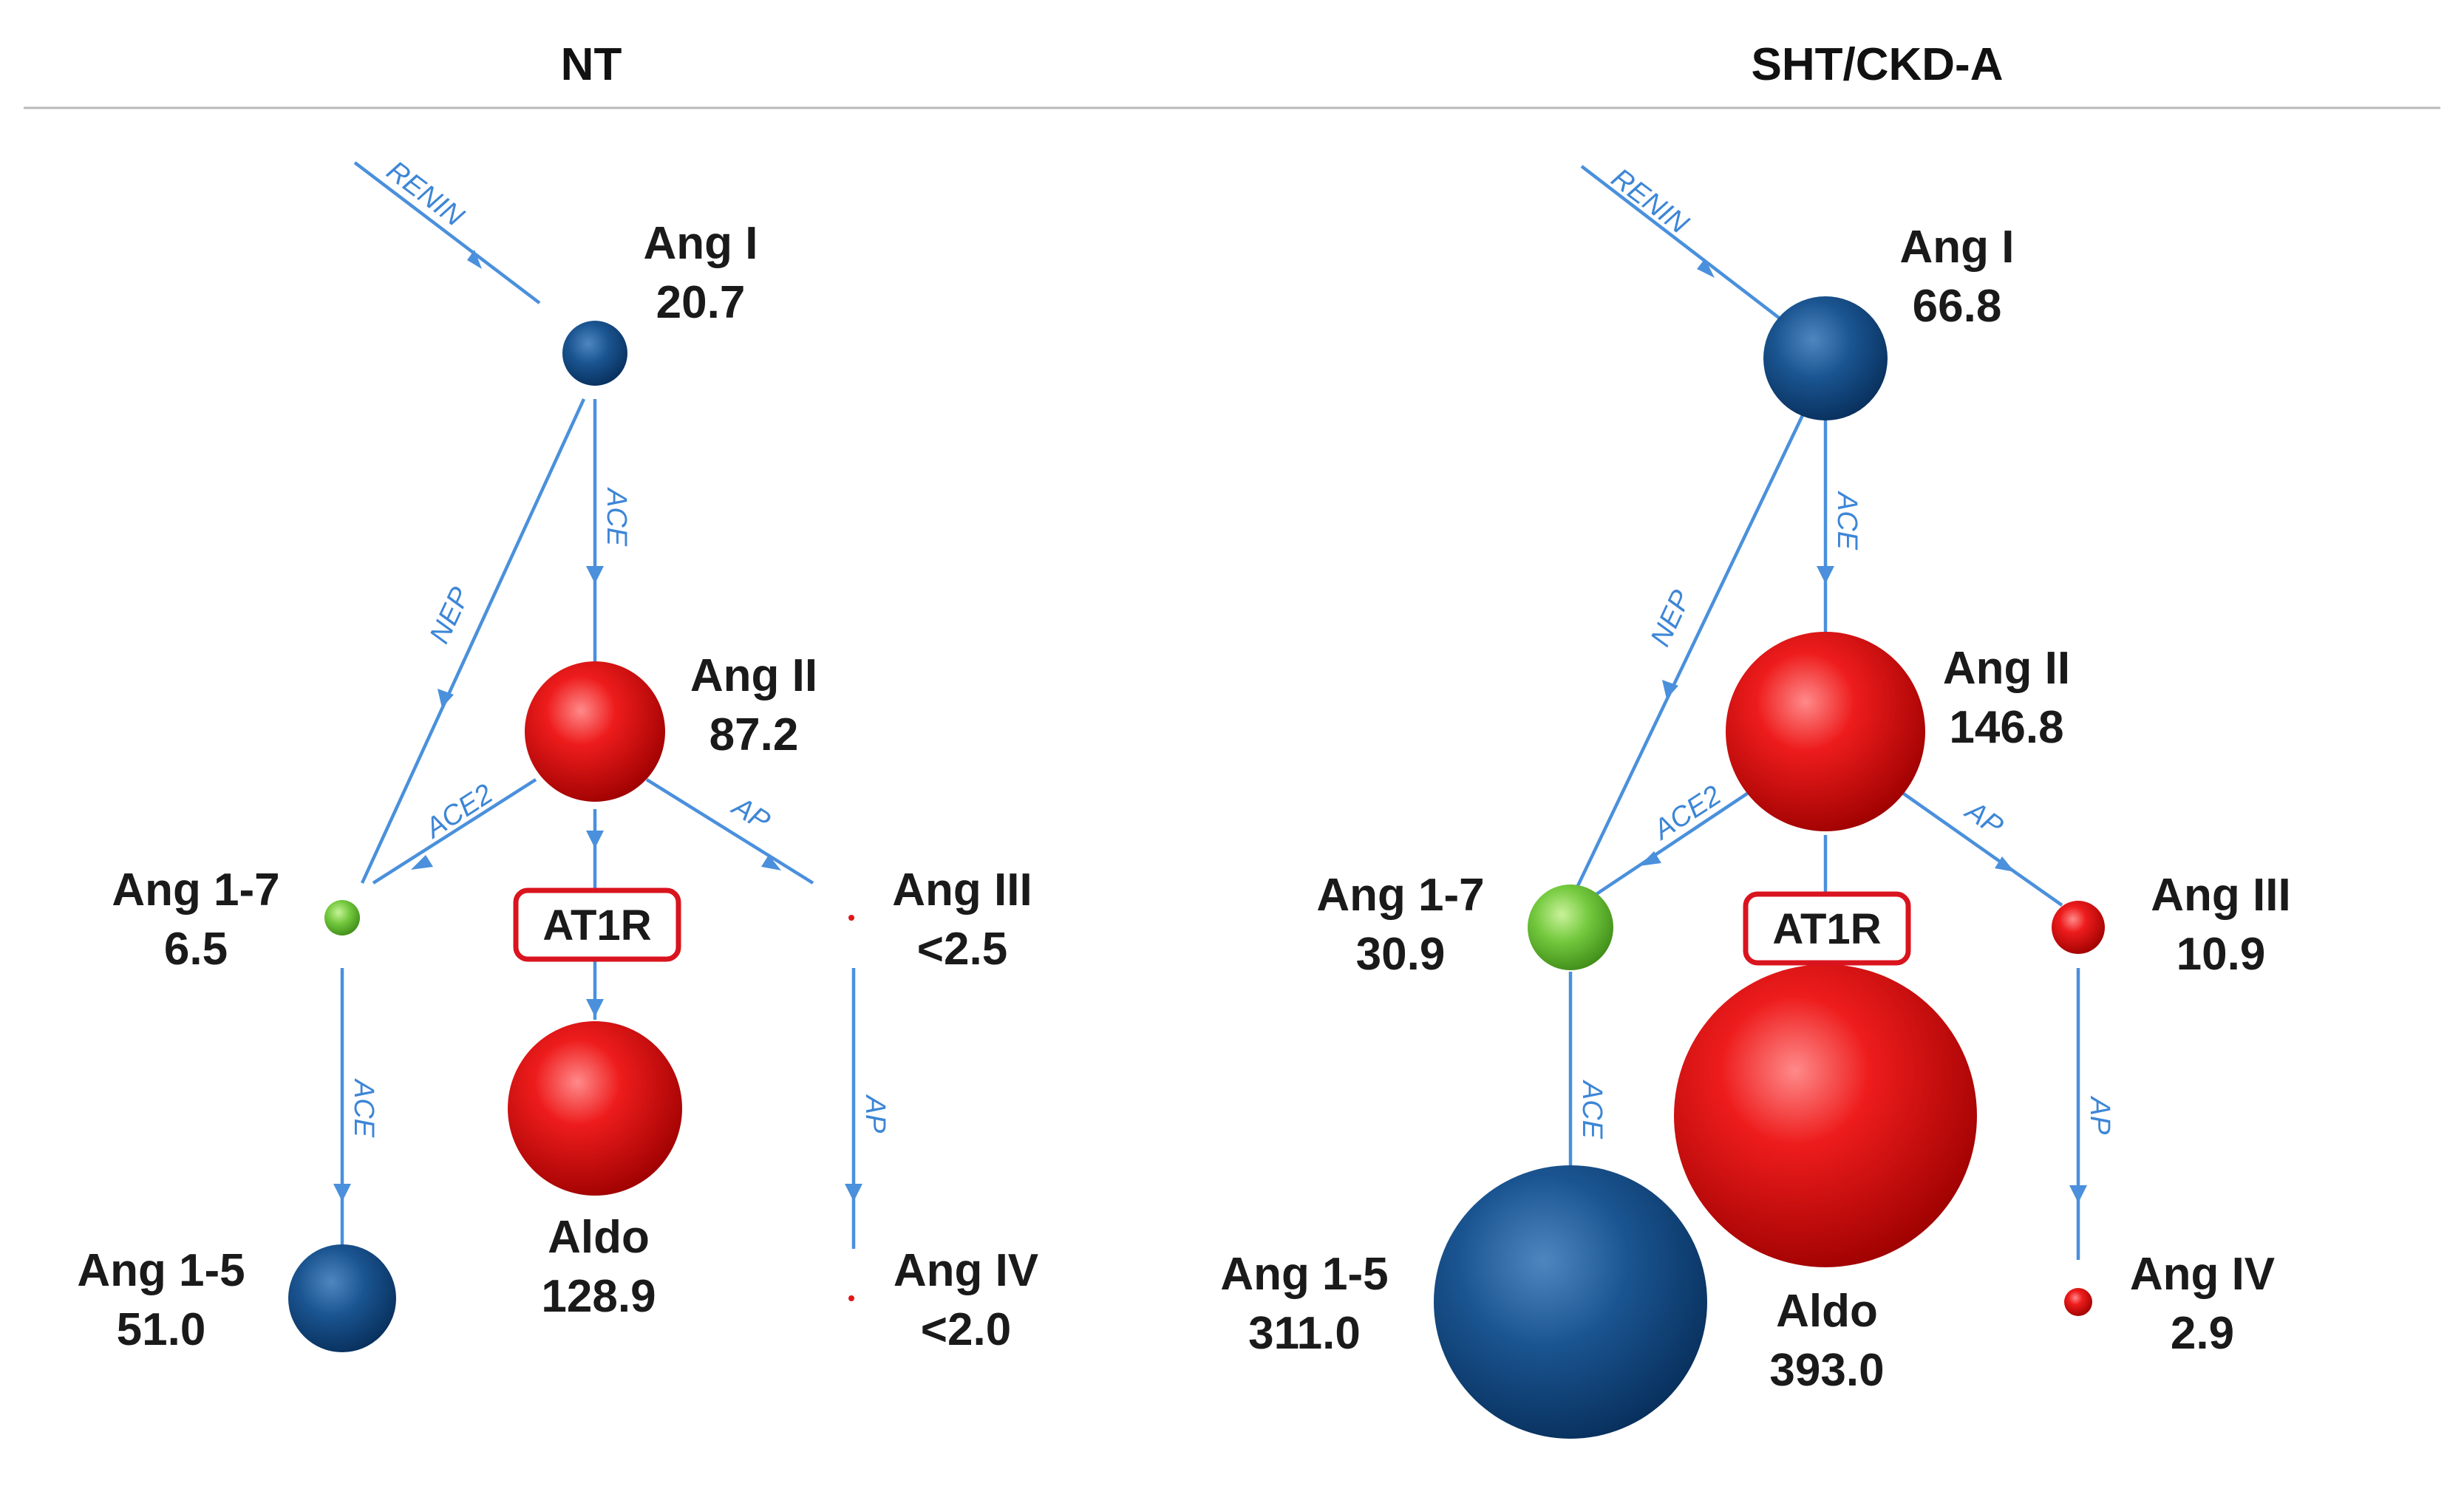 The width and height of the screenshot is (2464, 1486). I want to click on node-ang17-value: 6.5, so click(196, 950).